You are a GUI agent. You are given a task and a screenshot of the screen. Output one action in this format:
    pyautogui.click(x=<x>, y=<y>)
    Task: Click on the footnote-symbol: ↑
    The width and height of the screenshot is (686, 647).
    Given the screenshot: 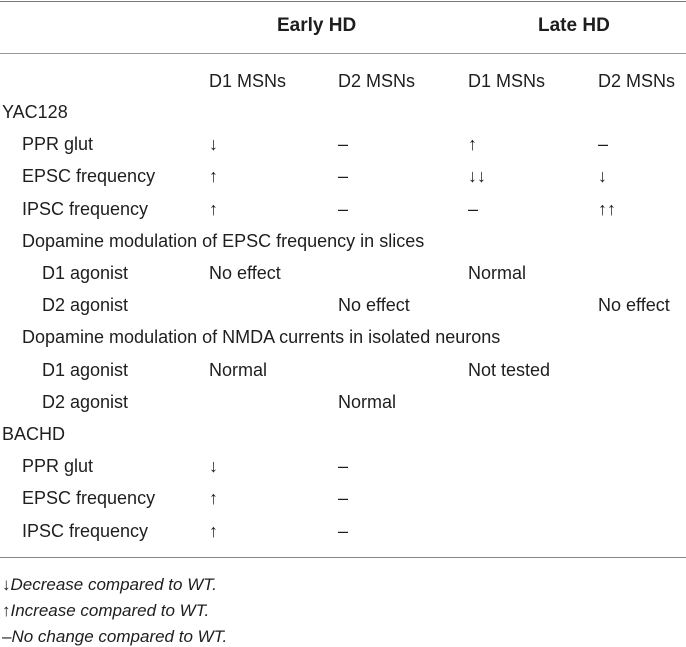 What is the action you would take?
    pyautogui.click(x=6, y=610)
    